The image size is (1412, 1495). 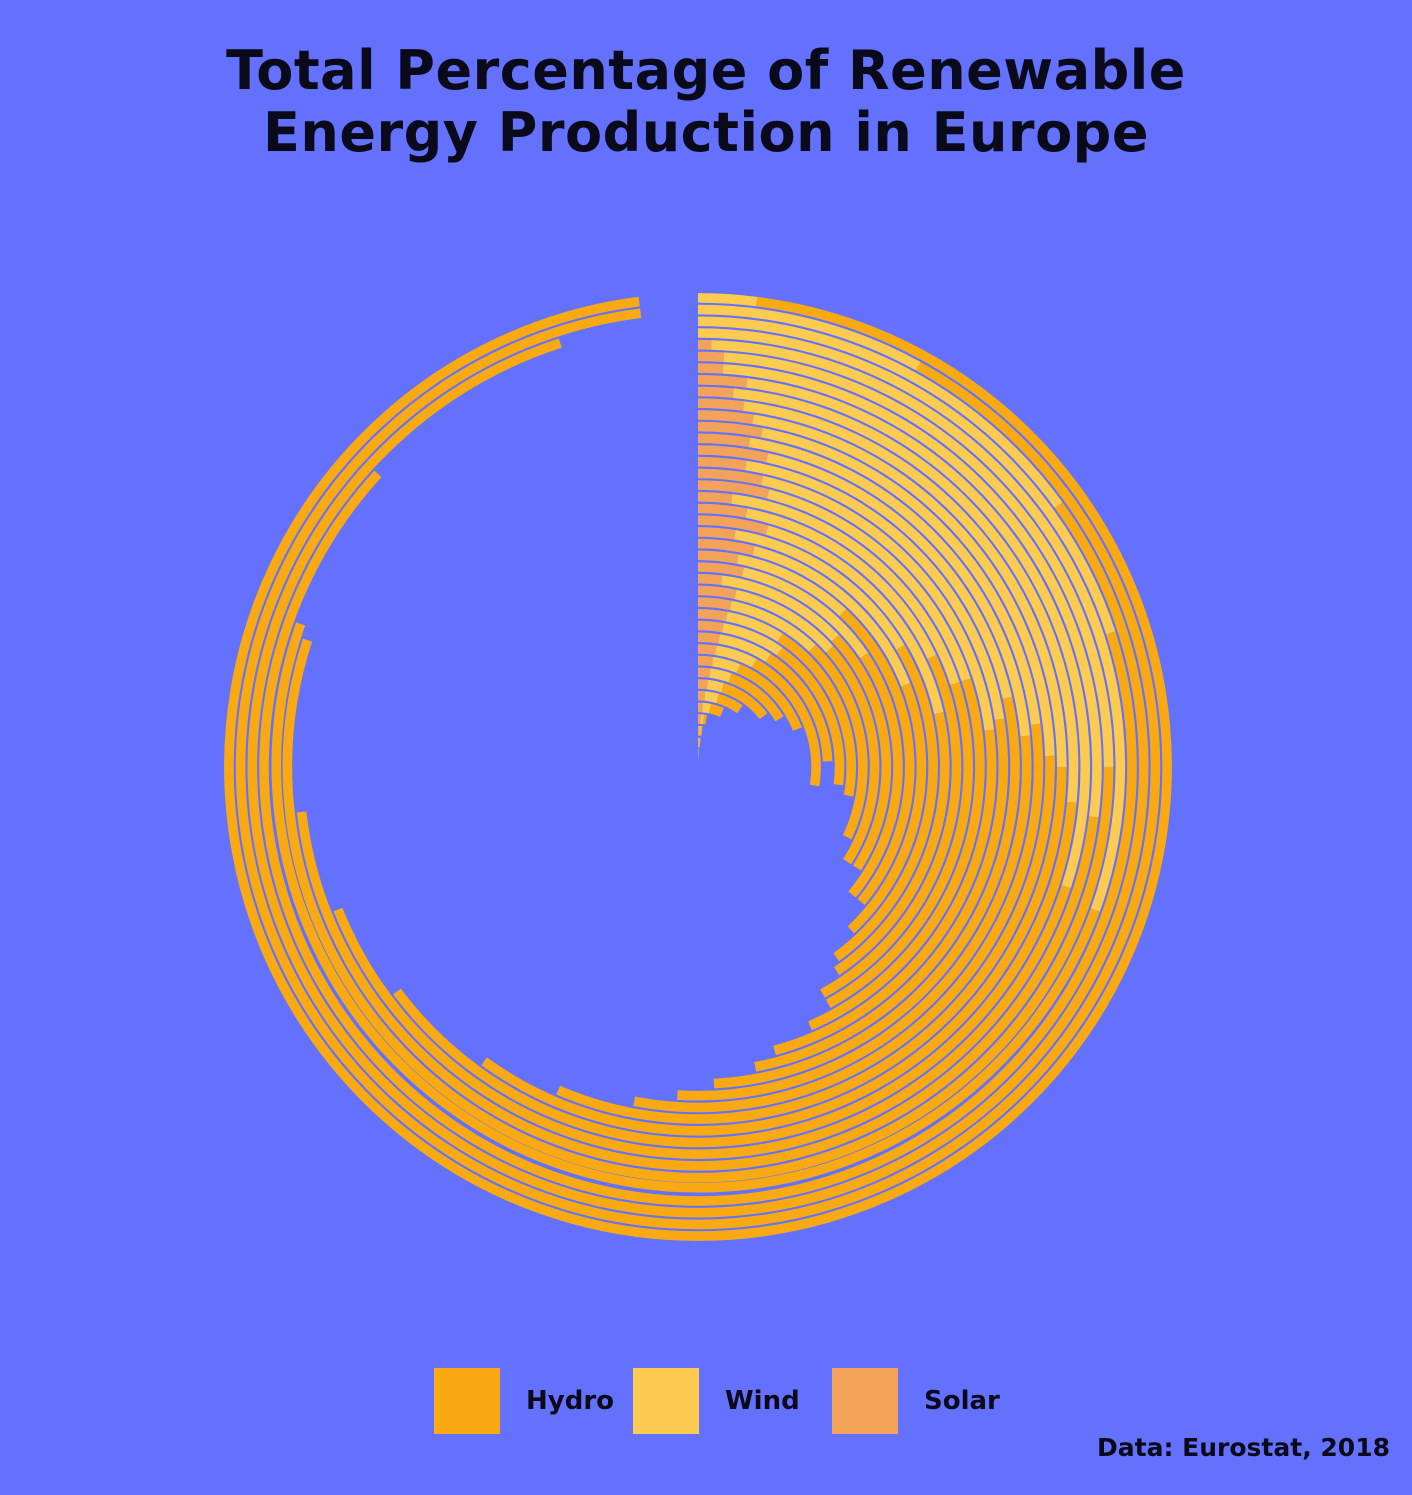 I want to click on legend-swatch-solar, so click(x=865, y=1401).